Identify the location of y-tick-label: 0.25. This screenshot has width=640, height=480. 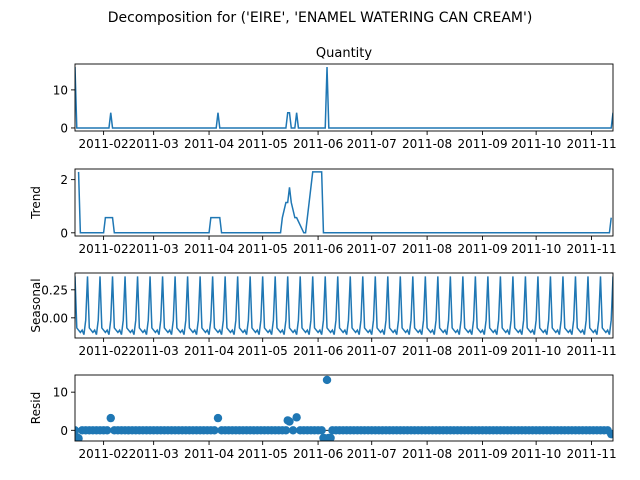
(54, 290).